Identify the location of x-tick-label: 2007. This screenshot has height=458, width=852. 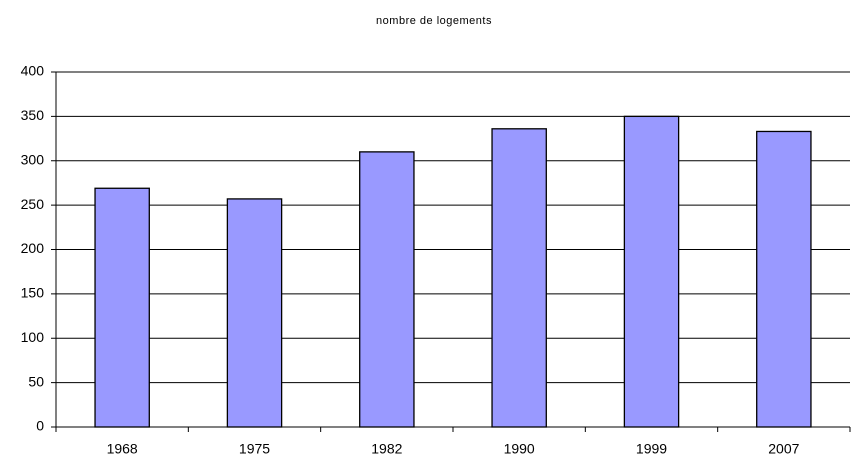
(783, 449).